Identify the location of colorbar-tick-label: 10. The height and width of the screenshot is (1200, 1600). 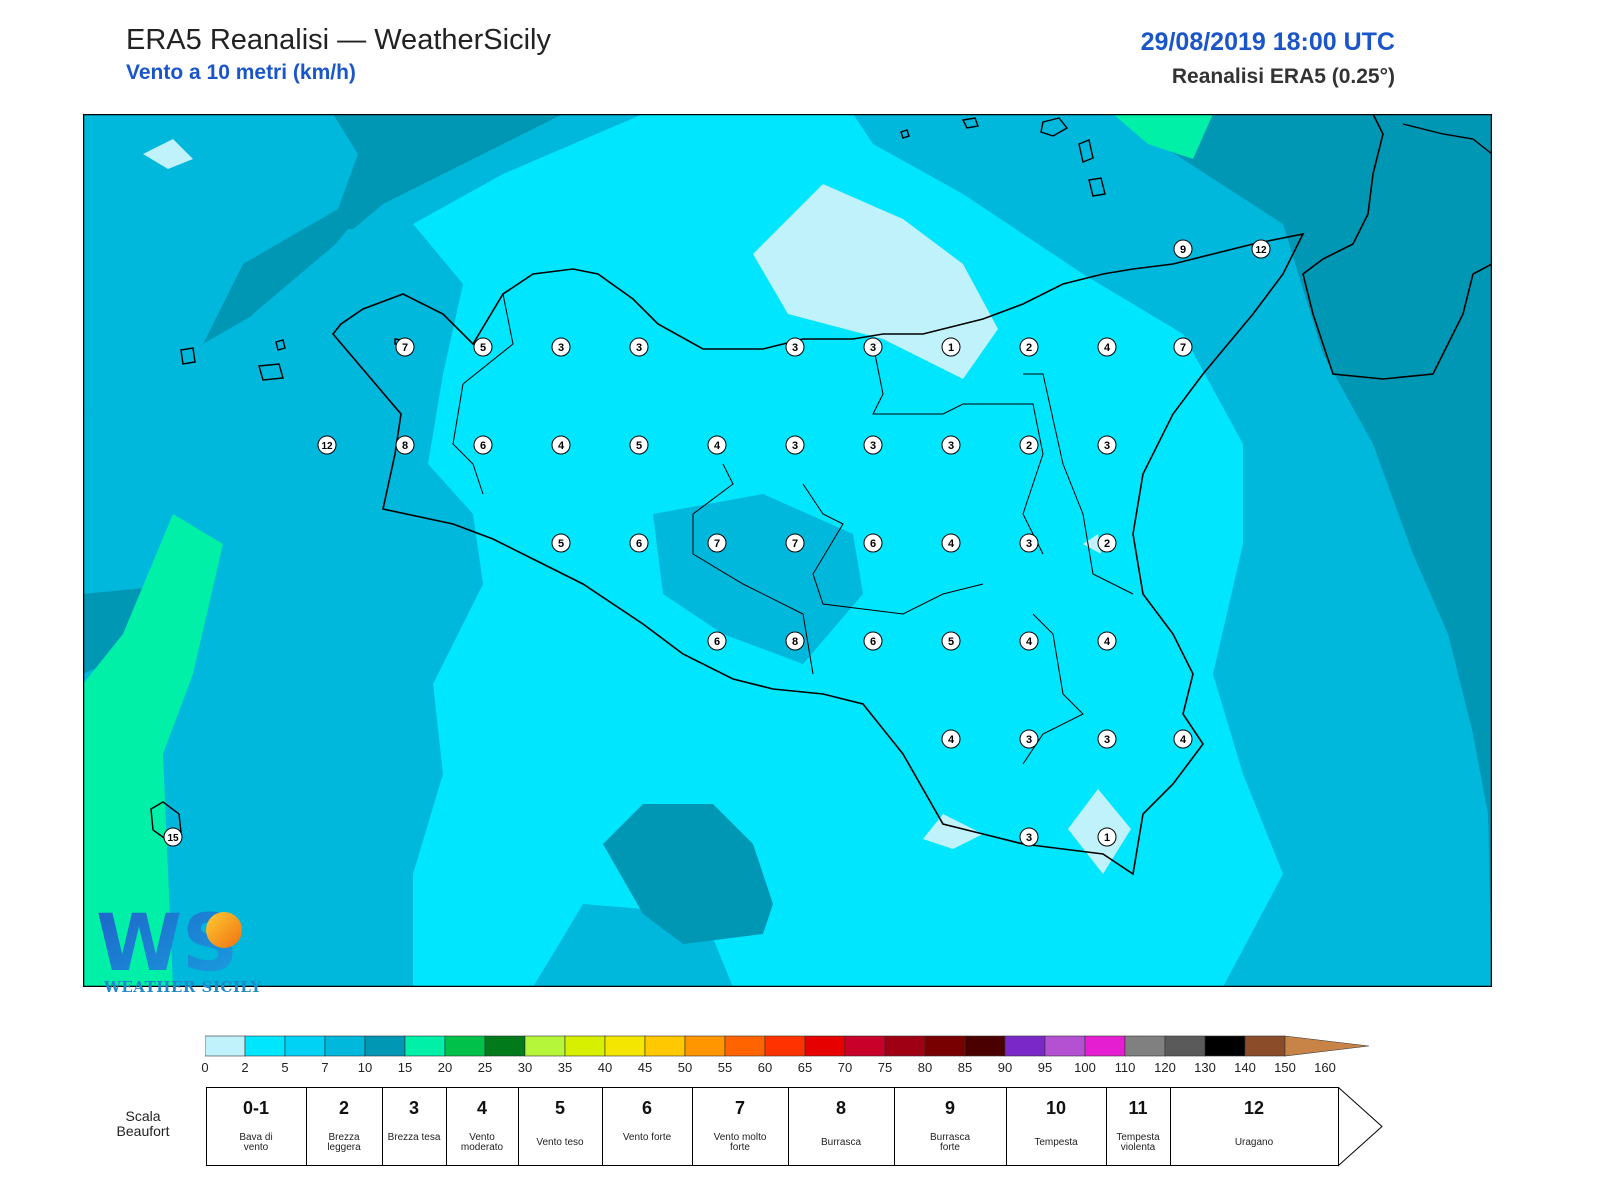
(365, 1067).